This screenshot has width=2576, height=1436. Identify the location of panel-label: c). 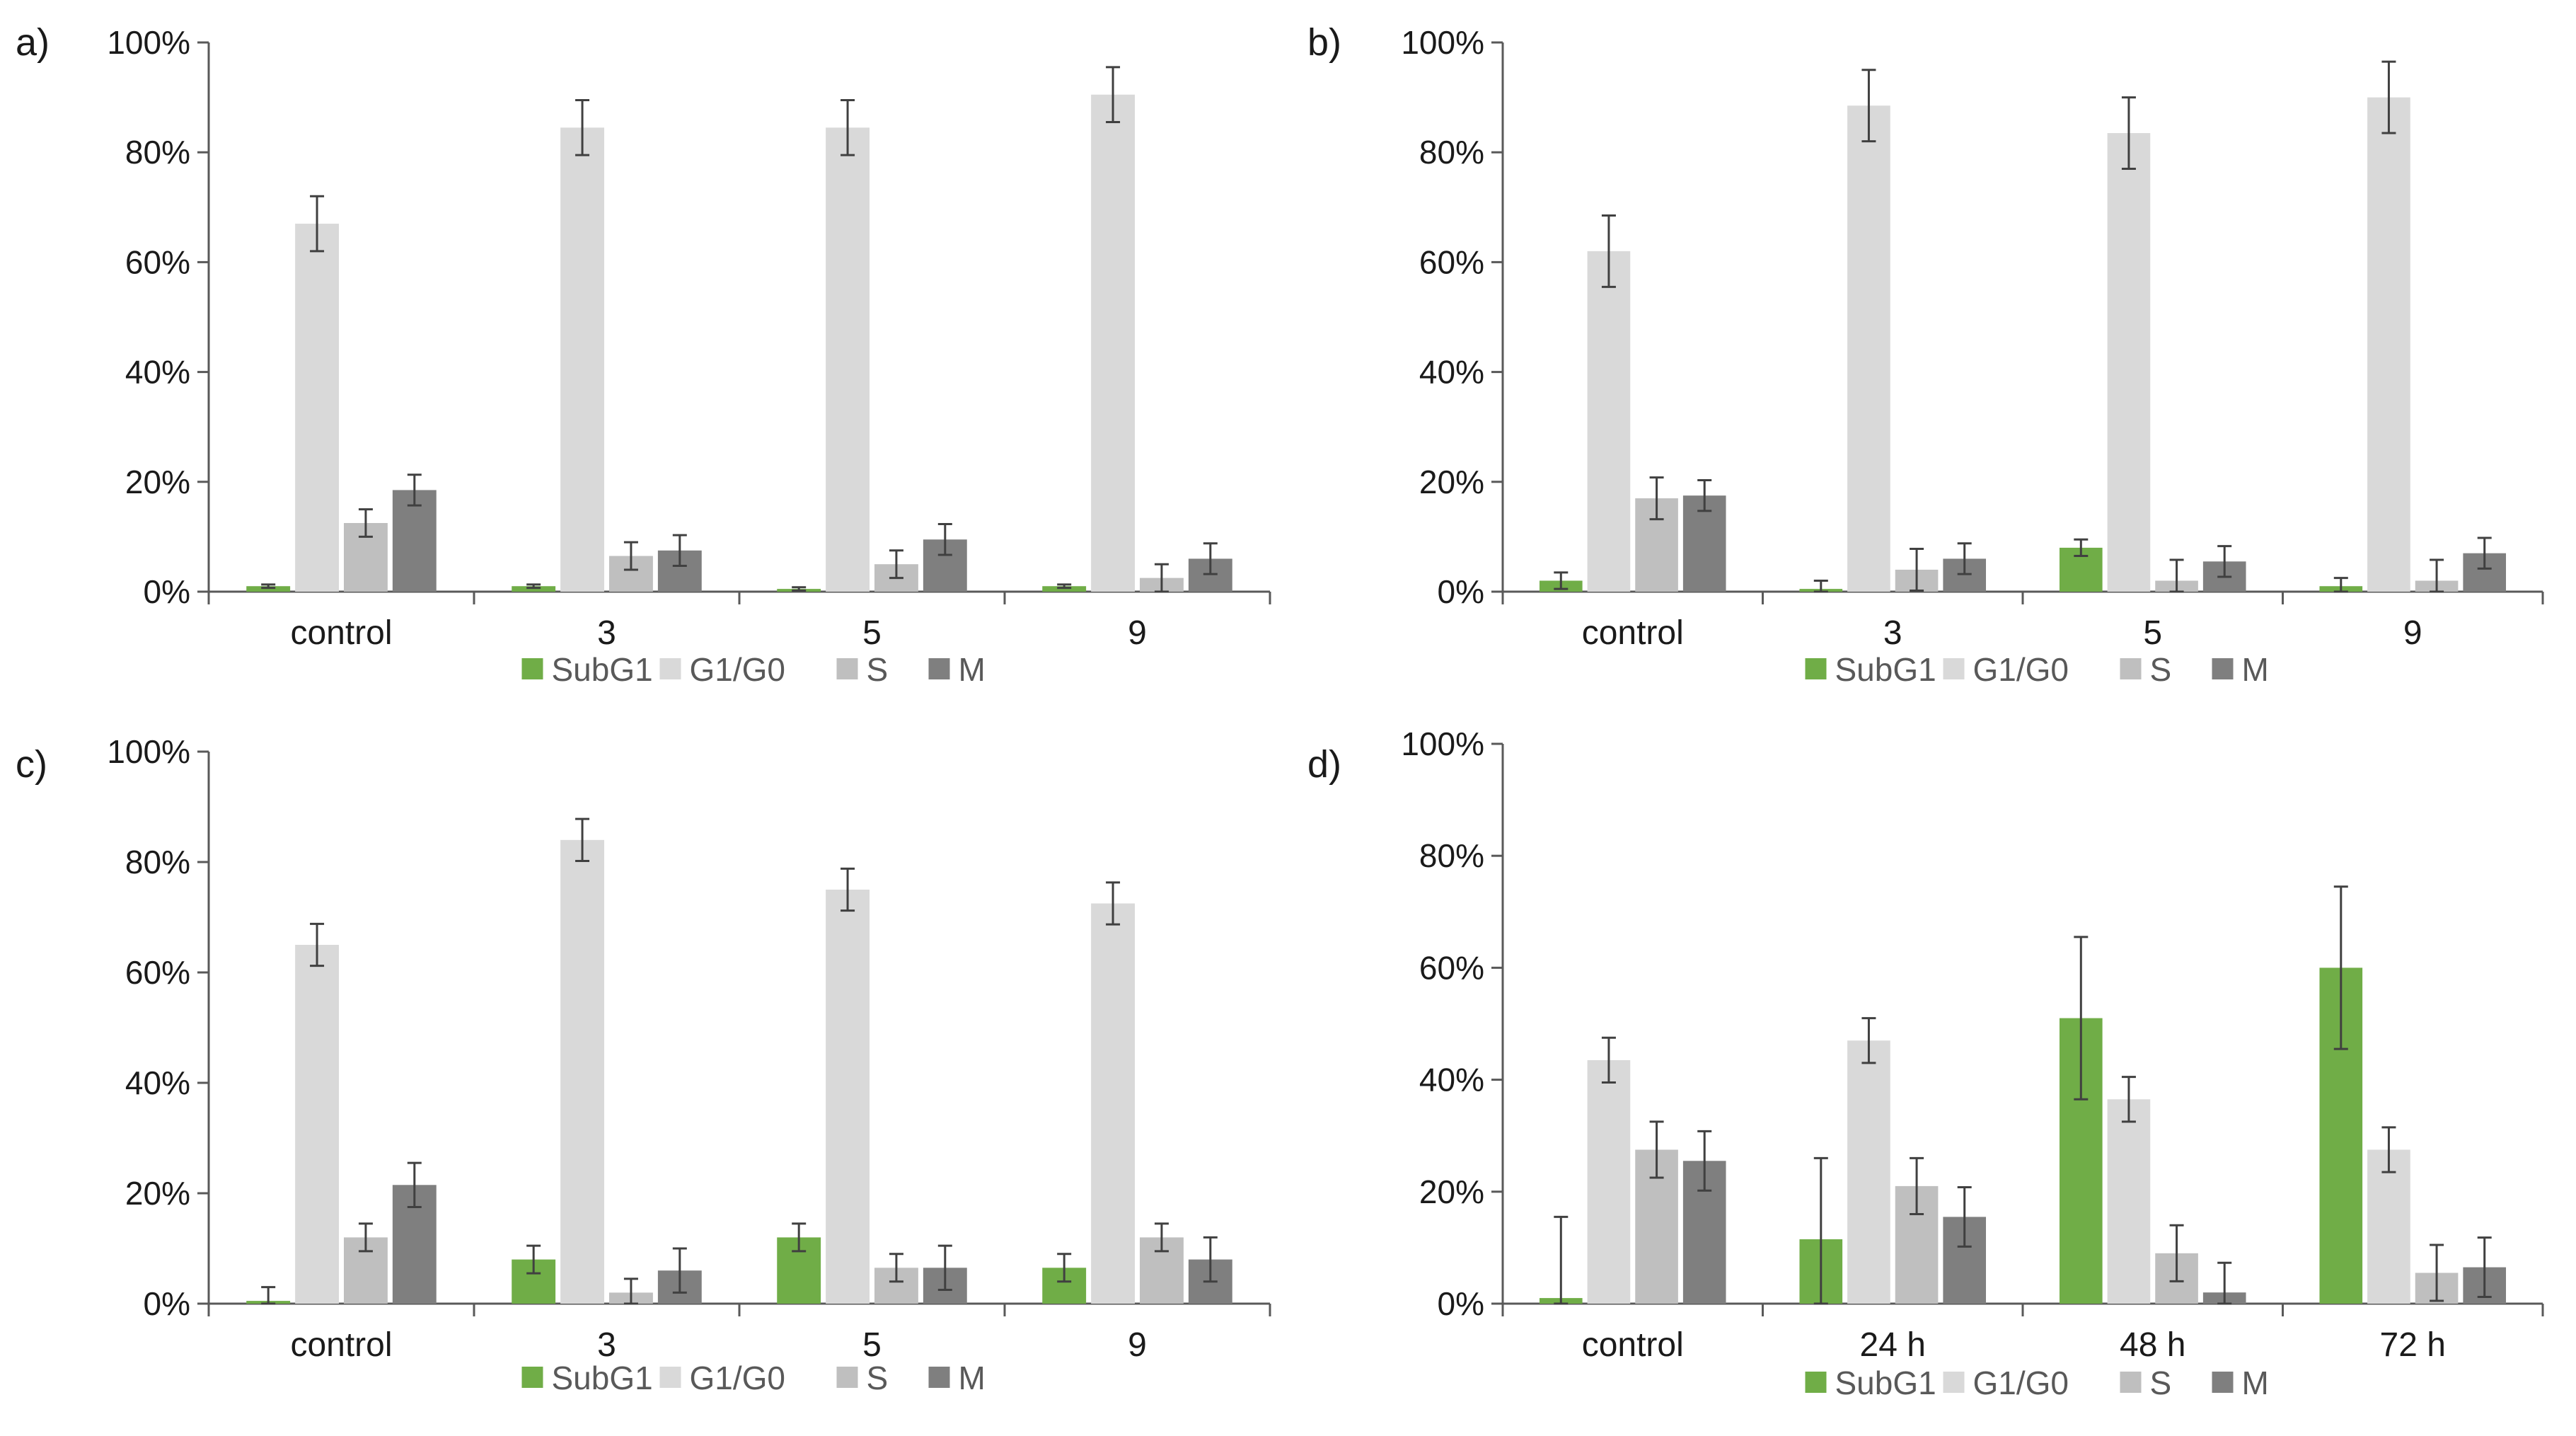
(31, 764).